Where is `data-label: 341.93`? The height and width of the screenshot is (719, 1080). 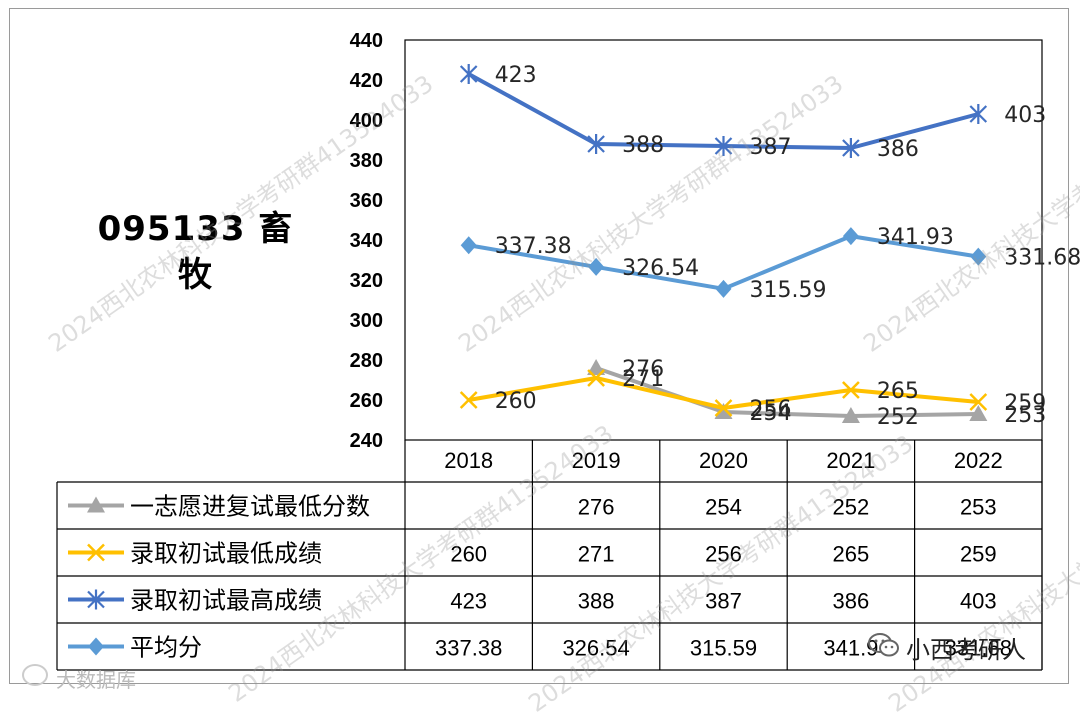 data-label: 341.93 is located at coordinates (915, 237).